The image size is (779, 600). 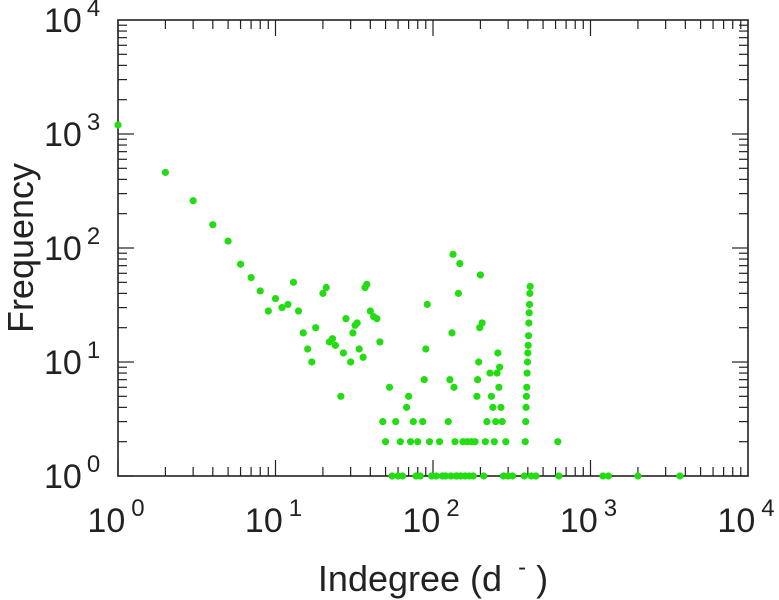 I want to click on x-tick-label: 10 3, so click(x=588, y=517).